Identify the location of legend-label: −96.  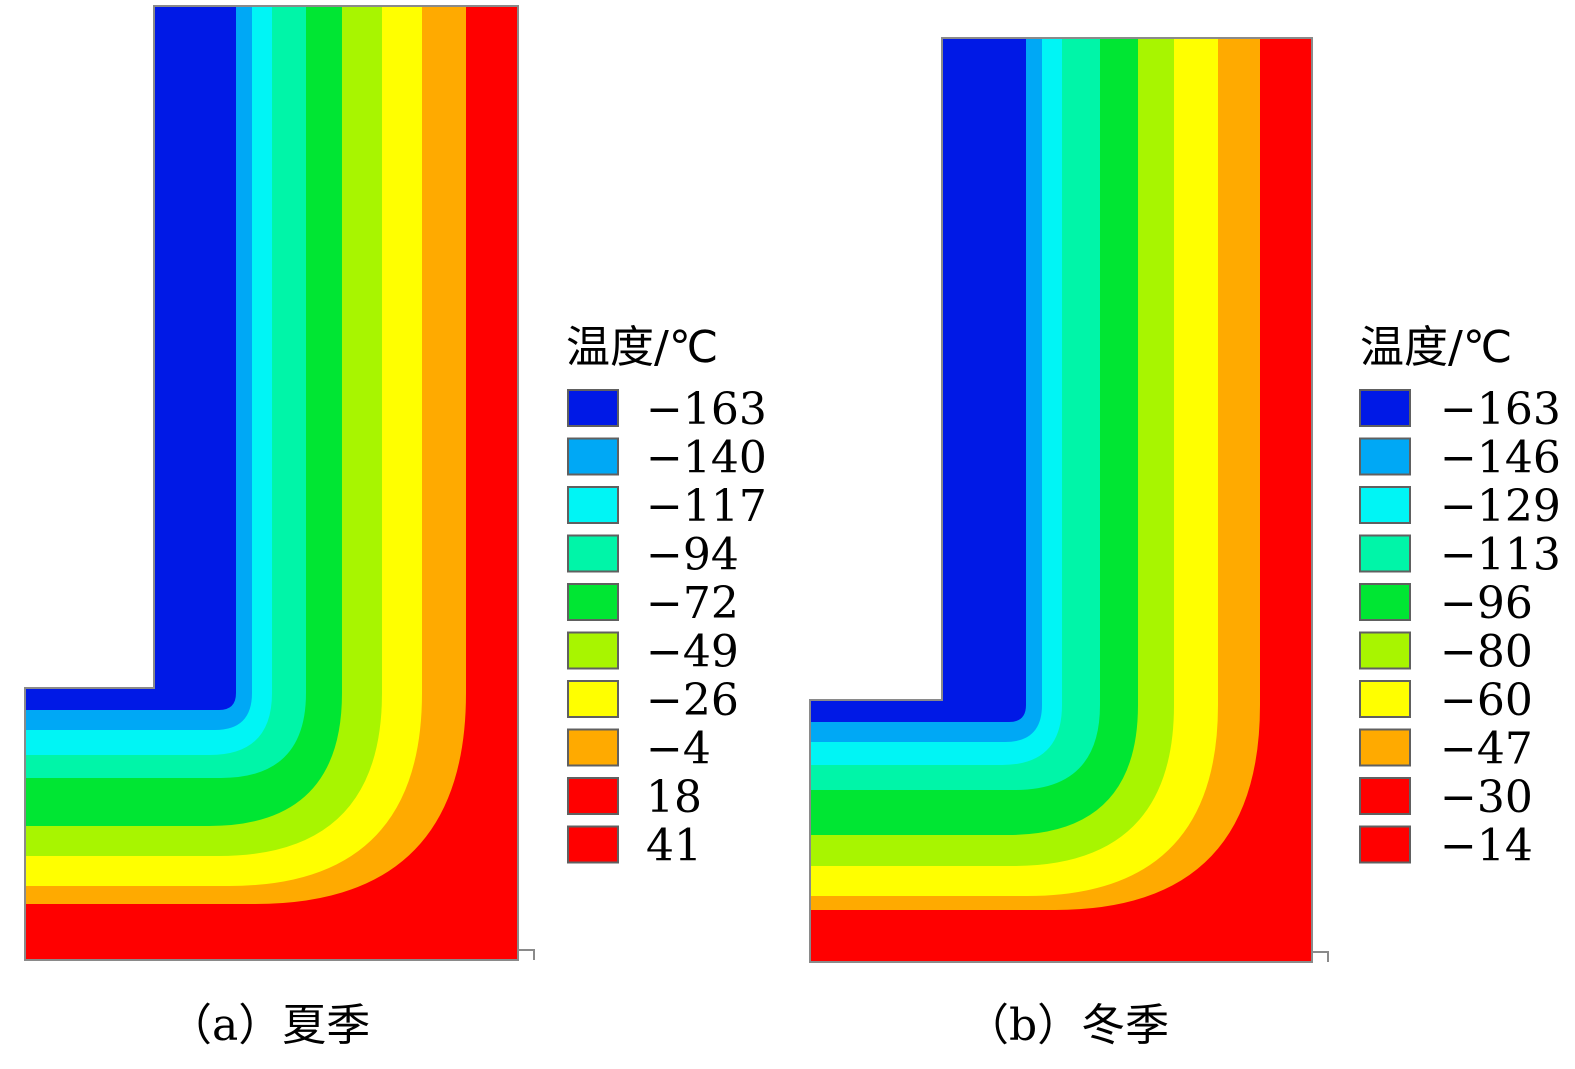
(1486, 603).